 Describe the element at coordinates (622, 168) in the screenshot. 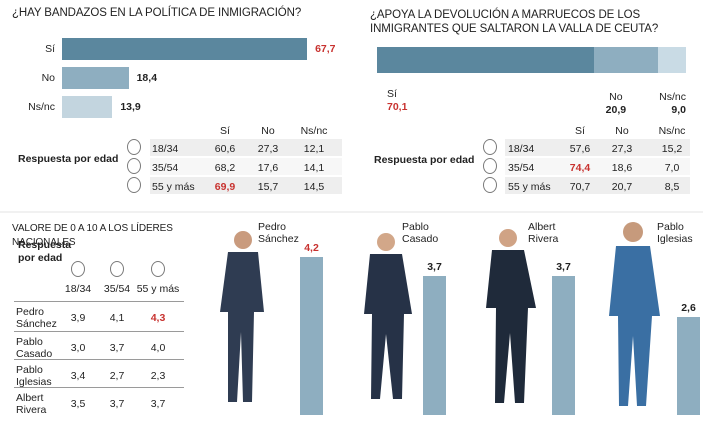

I see `cell: 18,6` at that location.